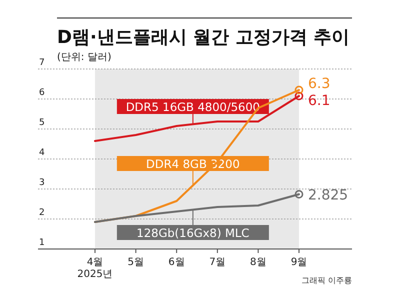  Describe the element at coordinates (176, 262) in the screenshot. I see `x-tick-label: 6월` at that location.